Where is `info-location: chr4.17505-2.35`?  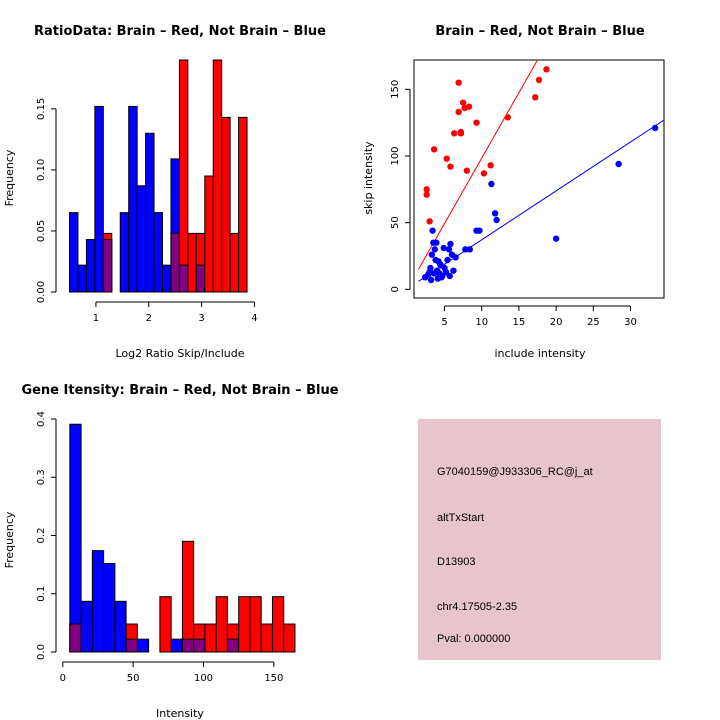 info-location: chr4.17505-2.35 is located at coordinates (477, 607).